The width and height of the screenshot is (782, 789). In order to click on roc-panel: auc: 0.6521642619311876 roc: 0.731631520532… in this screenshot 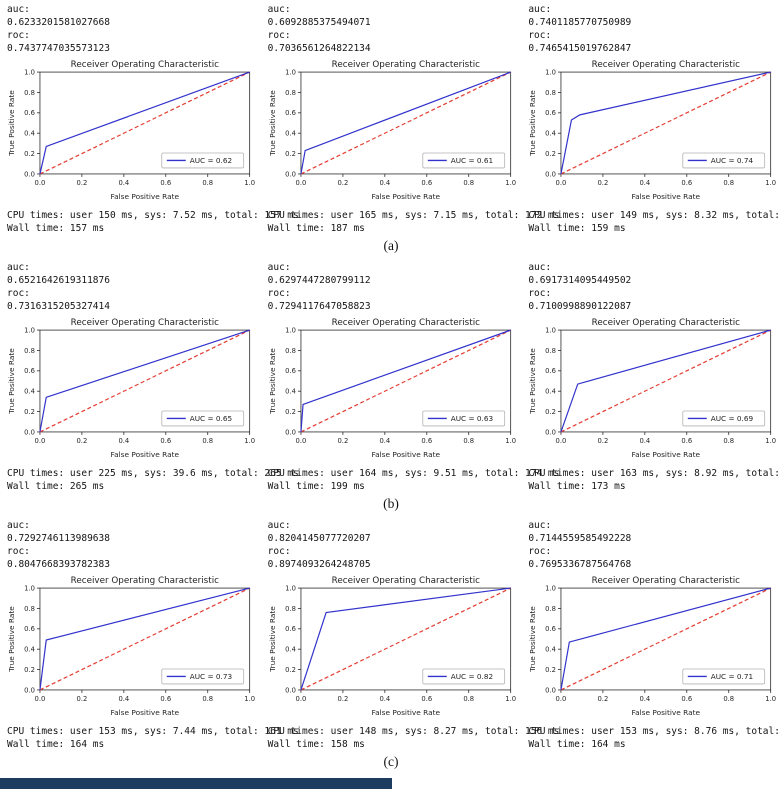, I will do `click(149, 377)`.